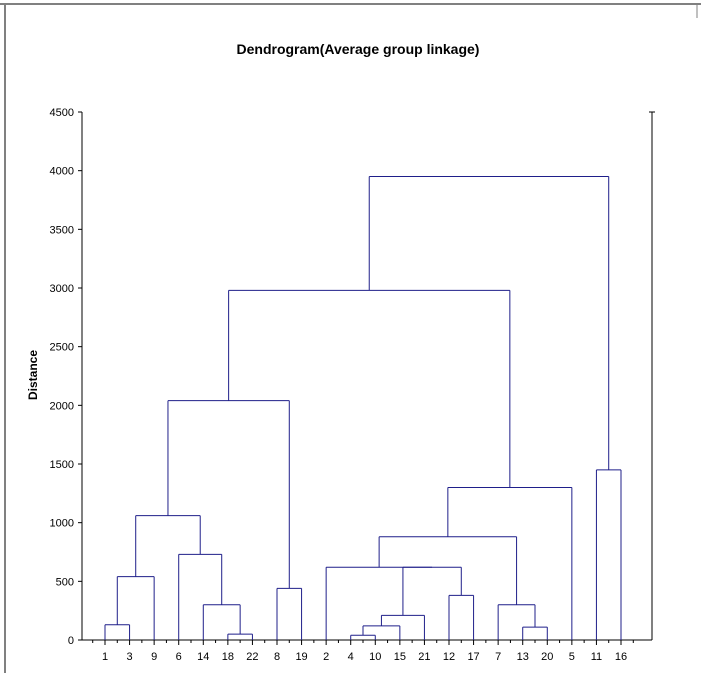 Image resolution: width=701 pixels, height=673 pixels. I want to click on x-tick-label: 15, so click(400, 657).